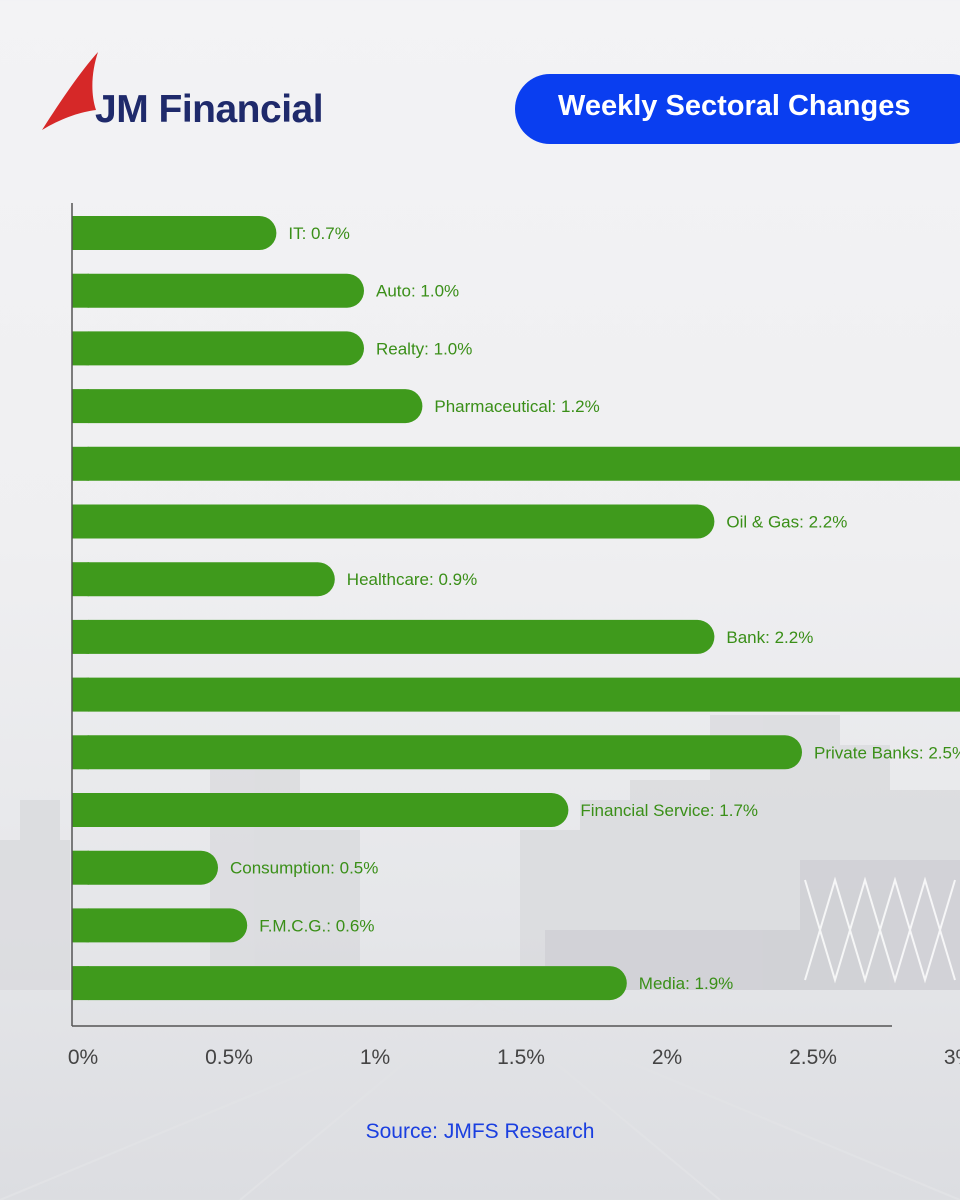 This screenshot has height=1200, width=960. Describe the element at coordinates (316, 925) in the screenshot. I see `bar-data-label: F.M.C.G.: 0.6%` at that location.